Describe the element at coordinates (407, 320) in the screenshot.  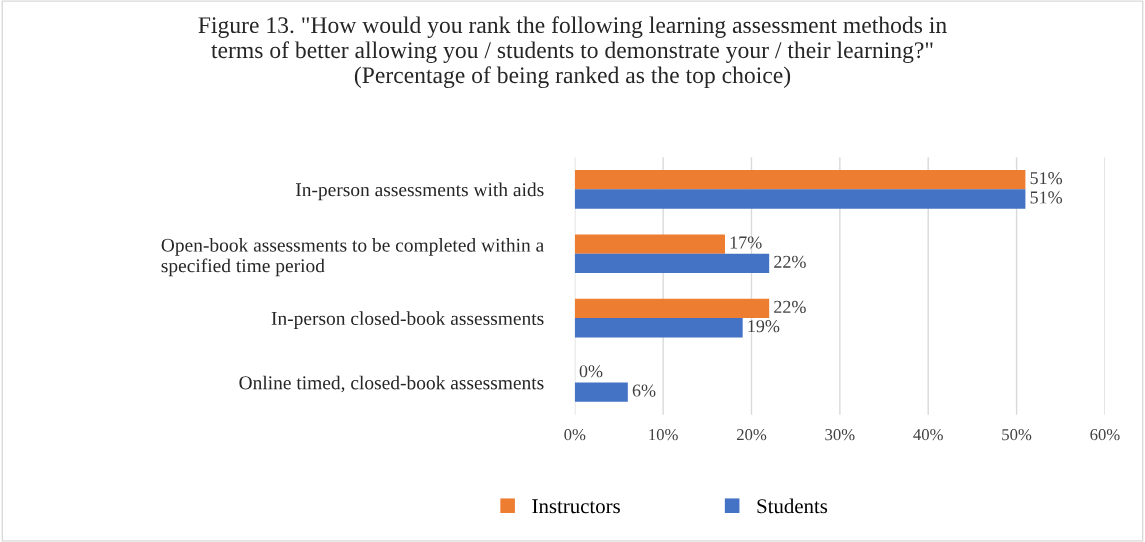
I see `y-tick-label: In-person closed-book assessments` at that location.